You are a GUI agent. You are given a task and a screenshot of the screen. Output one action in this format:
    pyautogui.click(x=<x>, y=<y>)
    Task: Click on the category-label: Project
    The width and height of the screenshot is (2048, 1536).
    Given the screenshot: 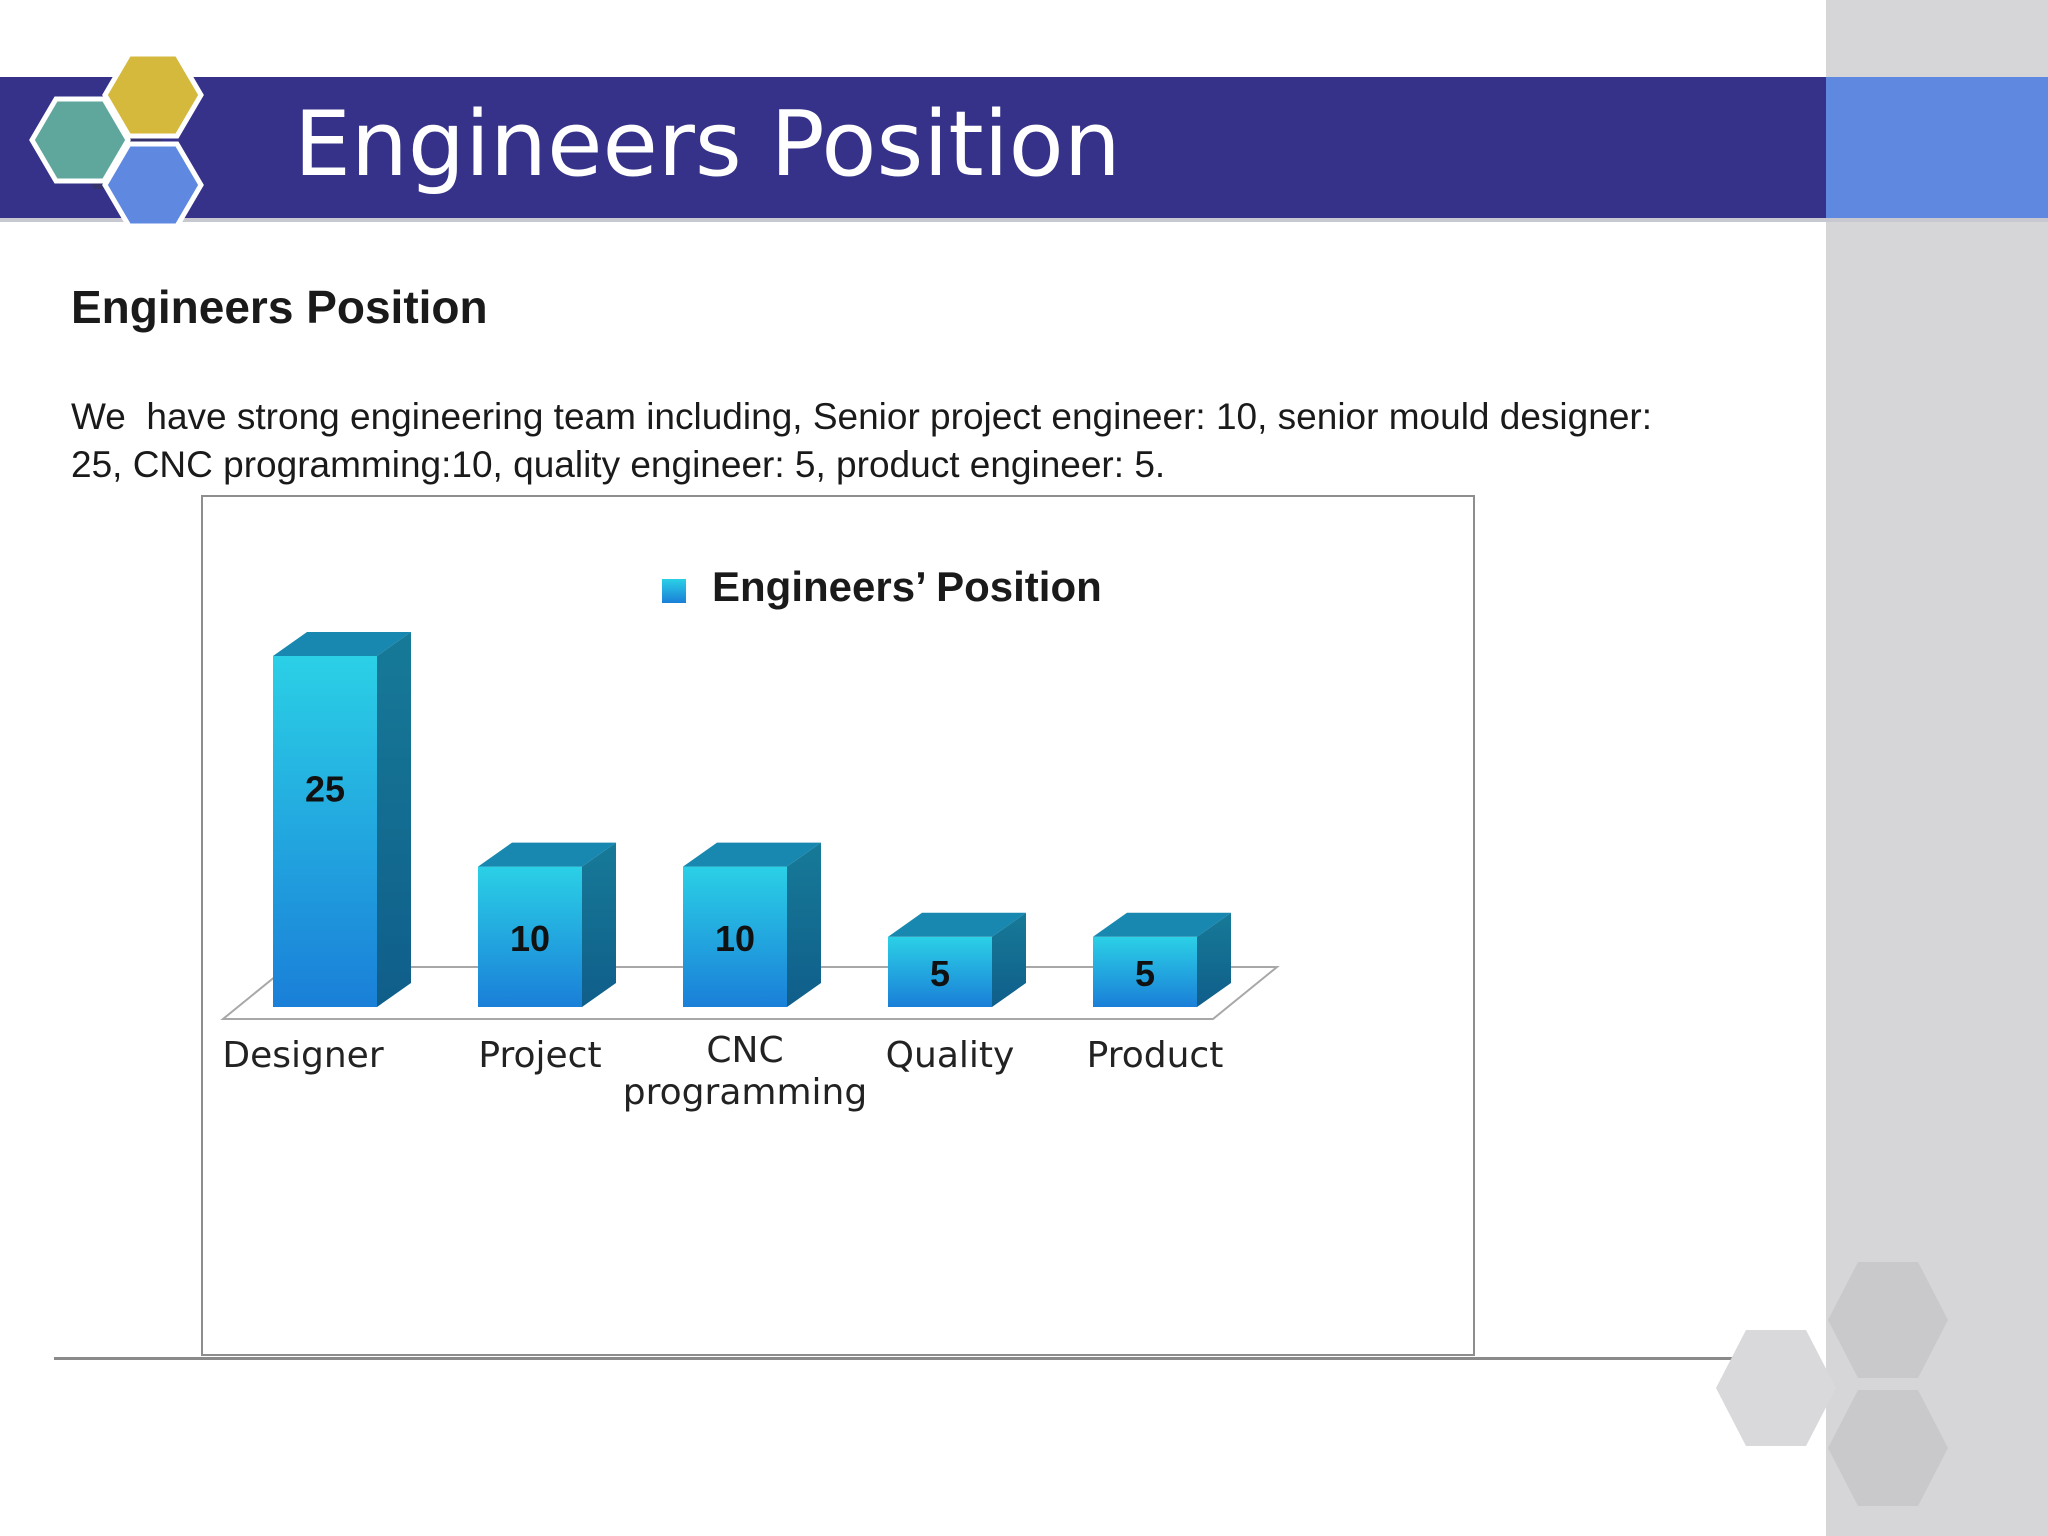 What is the action you would take?
    pyautogui.click(x=539, y=1055)
    